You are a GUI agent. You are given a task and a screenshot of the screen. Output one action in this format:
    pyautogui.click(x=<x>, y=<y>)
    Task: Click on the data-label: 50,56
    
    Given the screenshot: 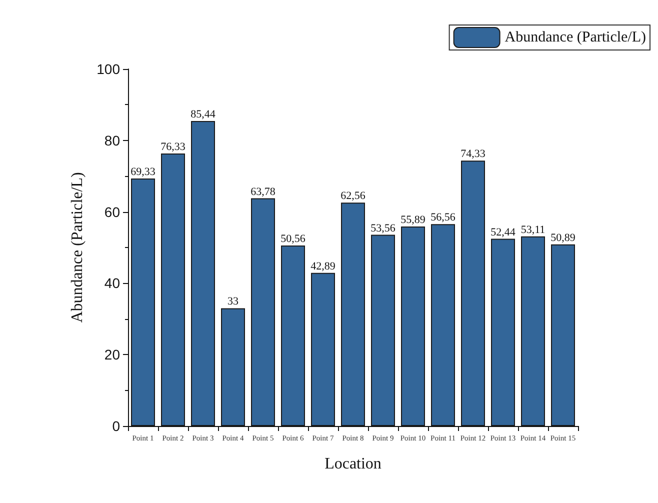 What is the action you would take?
    pyautogui.click(x=293, y=239)
    